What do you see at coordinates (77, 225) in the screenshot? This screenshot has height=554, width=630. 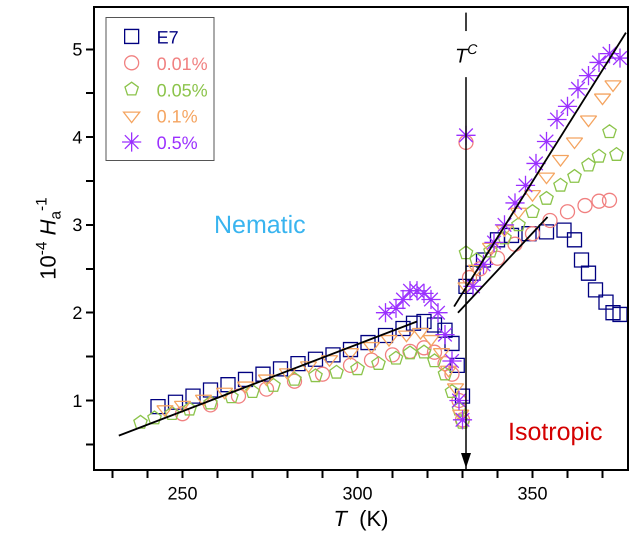 I see `y-tick-label: 3` at bounding box center [77, 225].